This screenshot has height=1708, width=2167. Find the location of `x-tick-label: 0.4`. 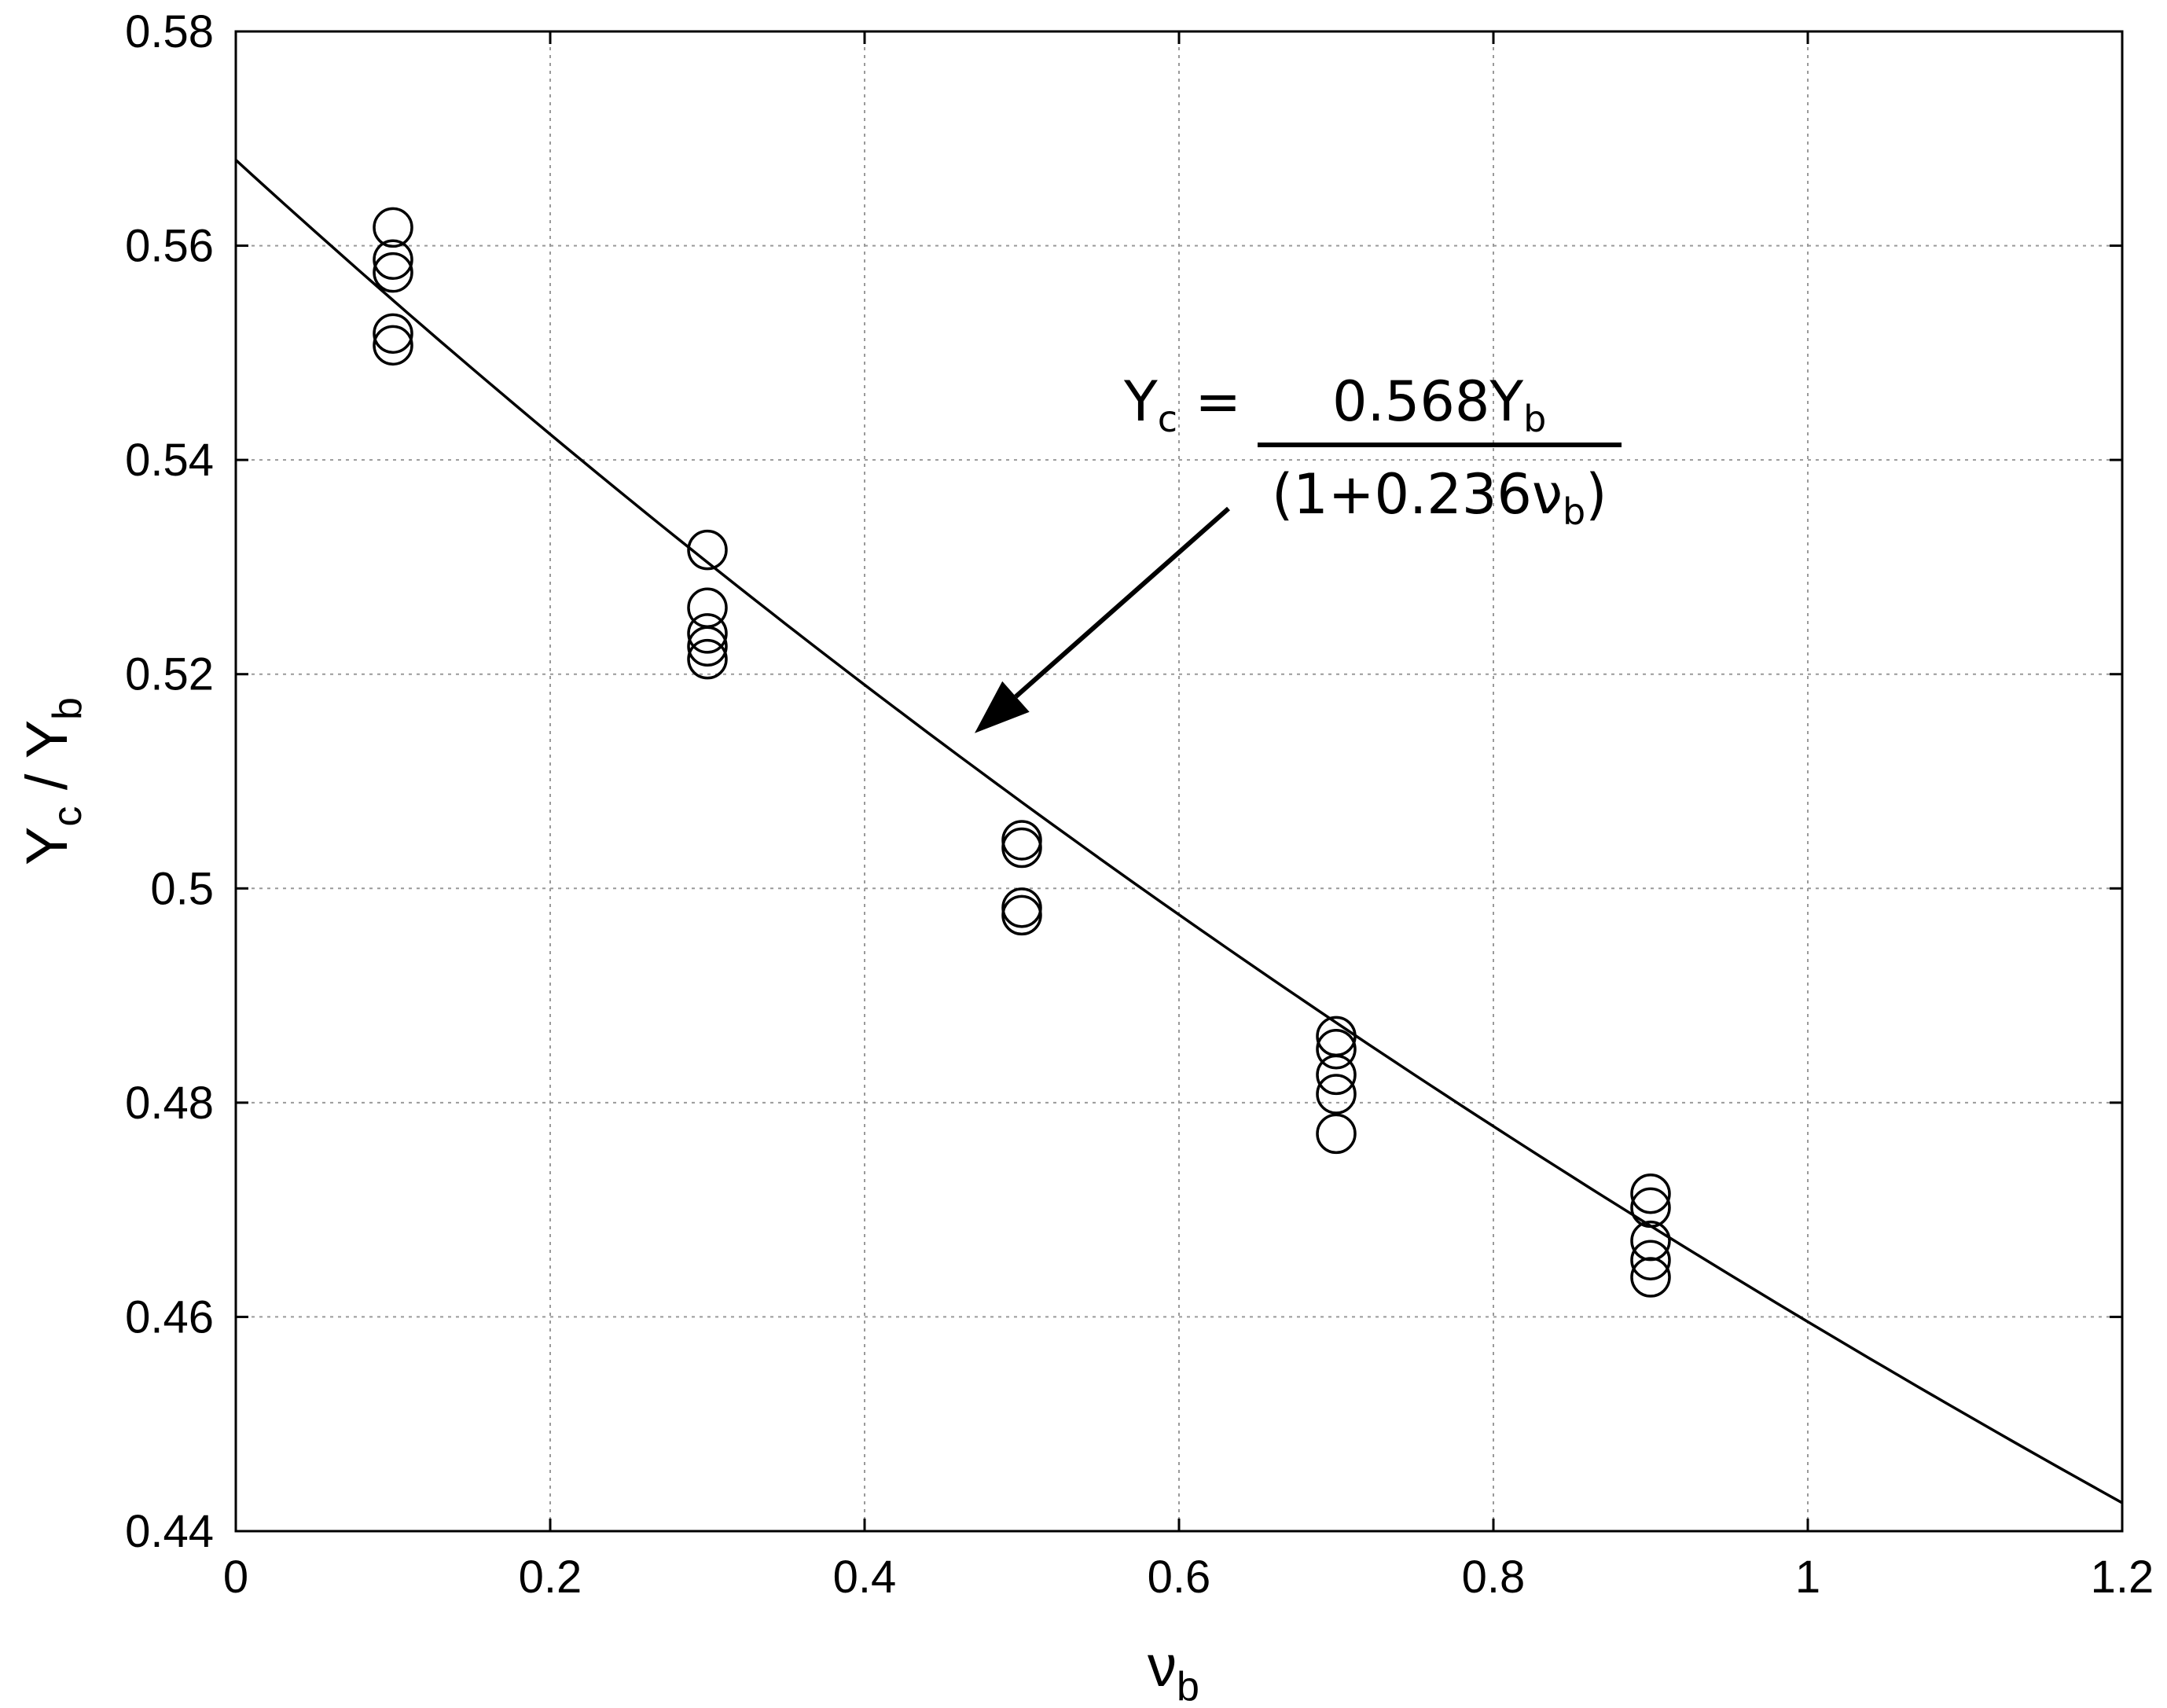

x-tick-label: 0.4 is located at coordinates (865, 1577).